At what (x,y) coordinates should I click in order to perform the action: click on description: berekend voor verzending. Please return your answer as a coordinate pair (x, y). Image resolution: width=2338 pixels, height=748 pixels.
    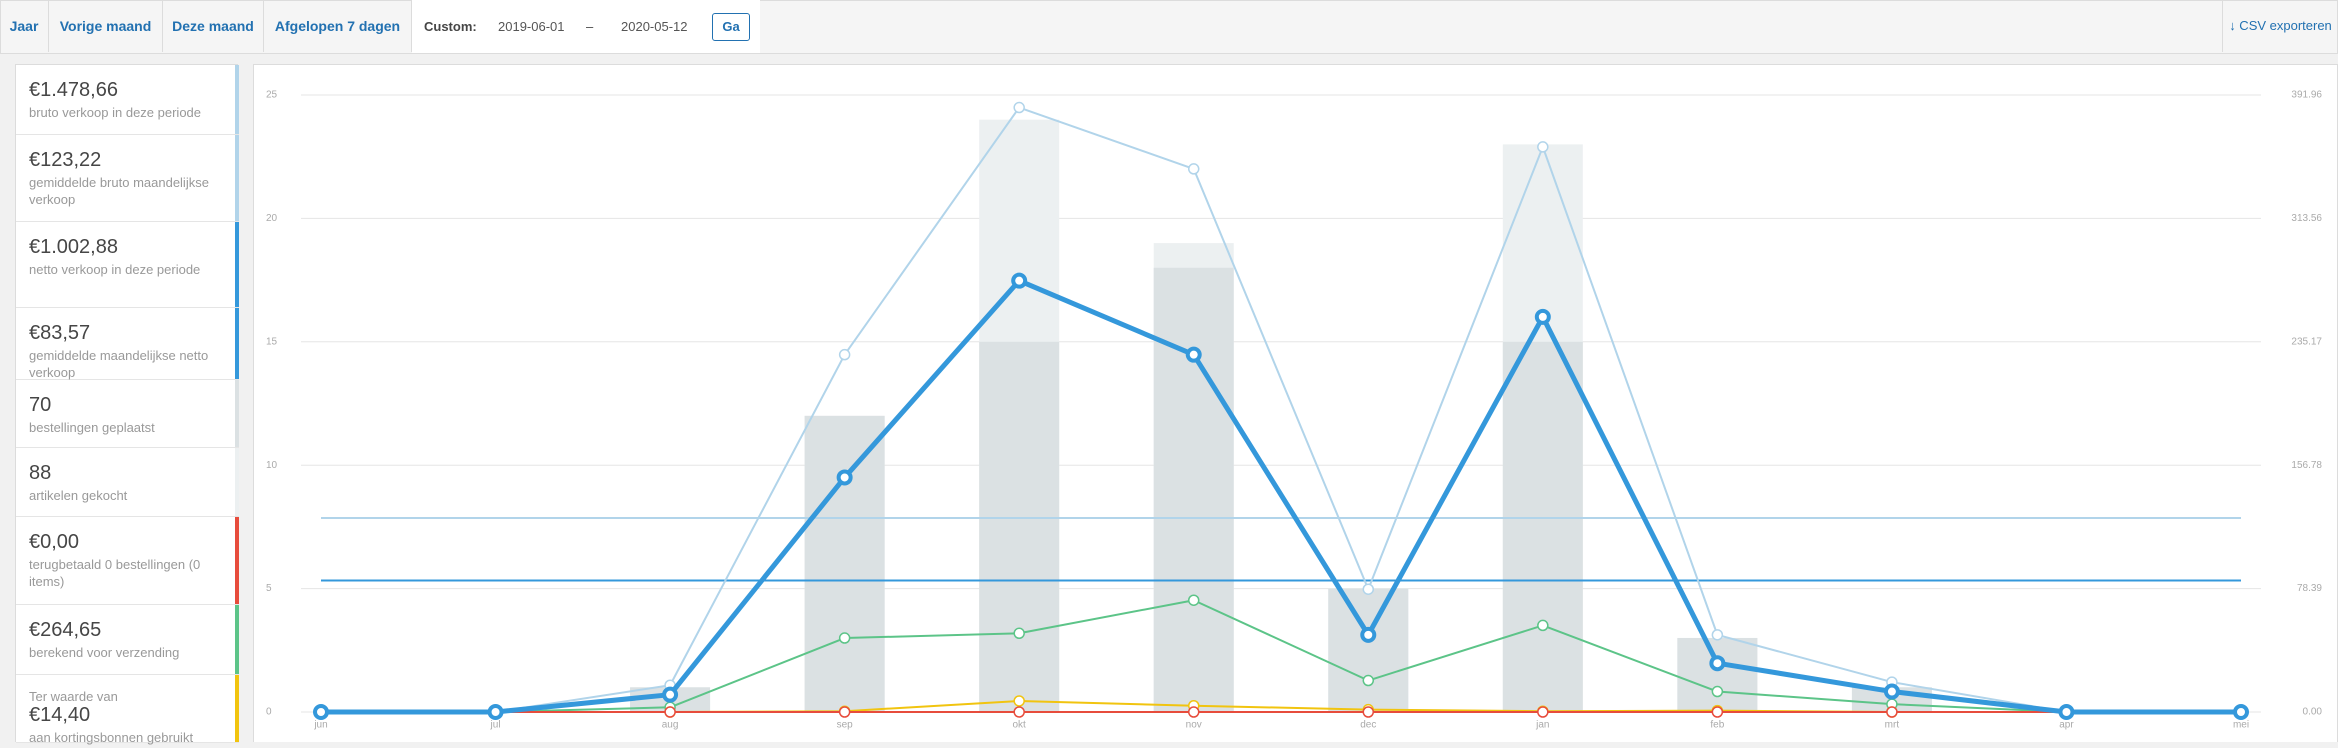
    Looking at the image, I should click on (104, 652).